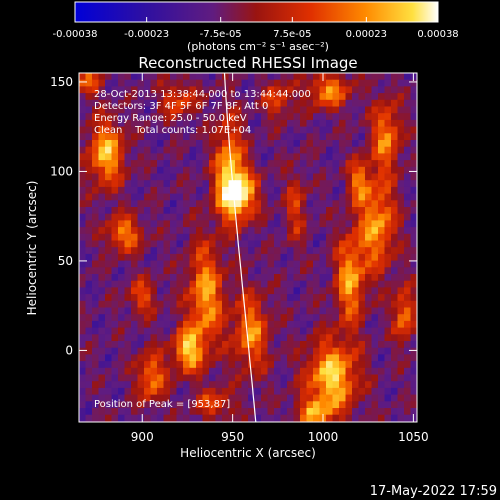  I want to click on peak-position-label: Position of Peak = [953,87], so click(162, 404).